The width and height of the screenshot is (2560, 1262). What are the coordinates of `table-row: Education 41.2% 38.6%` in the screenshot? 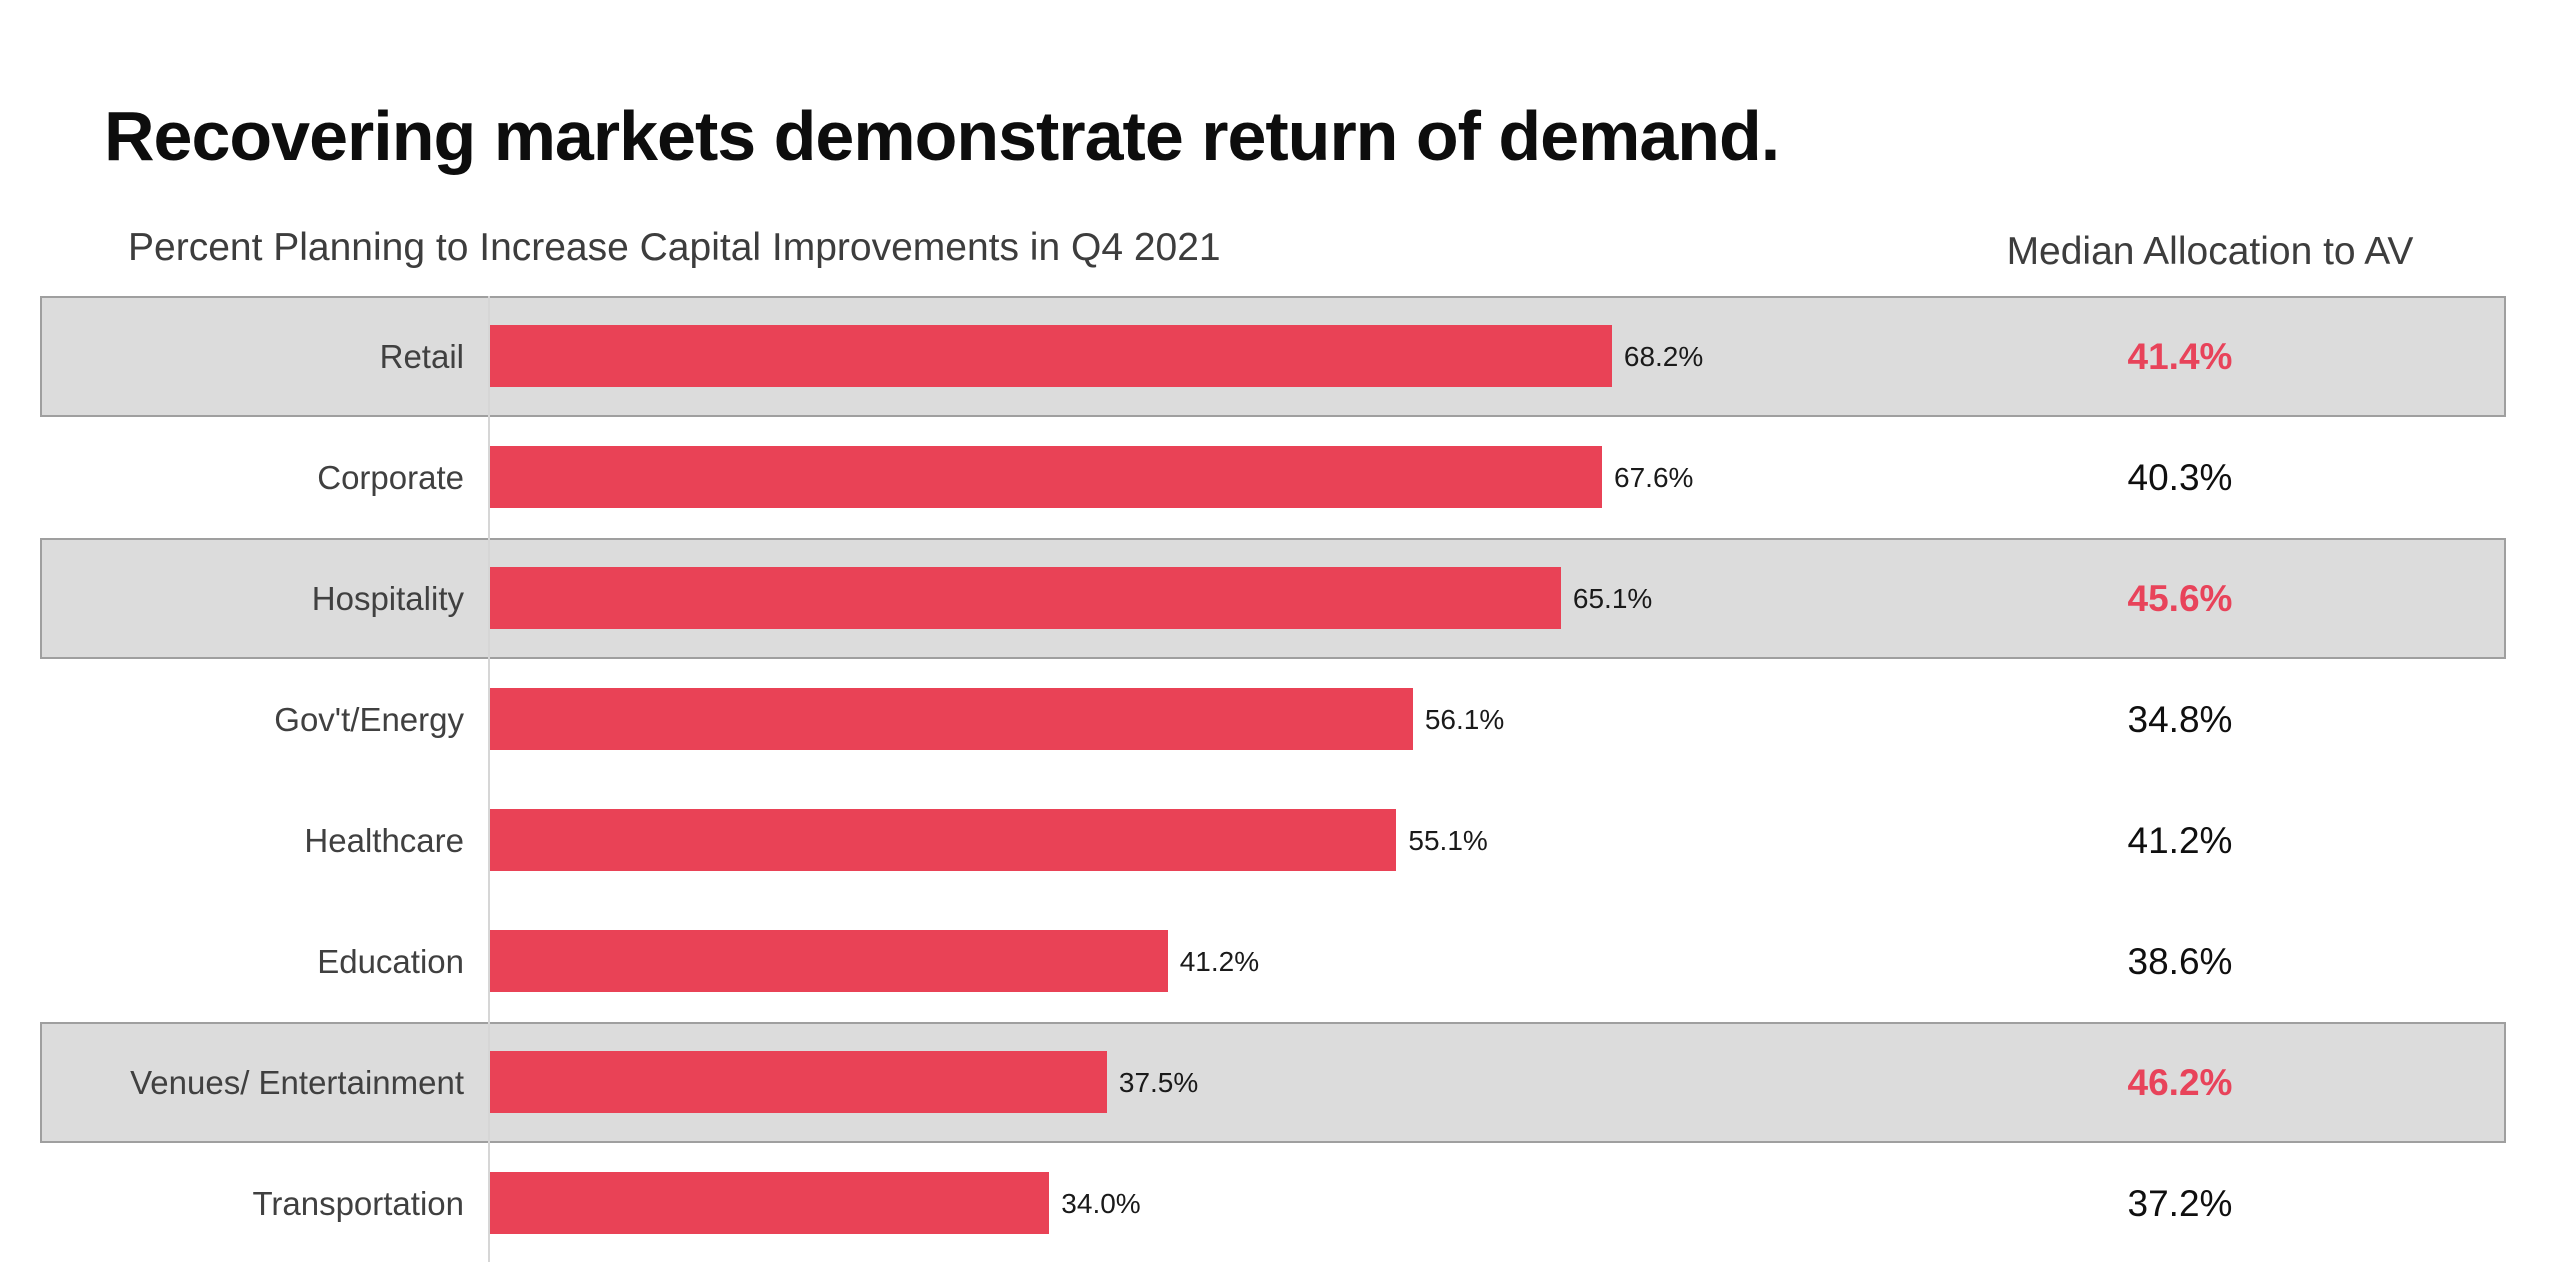 It's located at (1273, 961).